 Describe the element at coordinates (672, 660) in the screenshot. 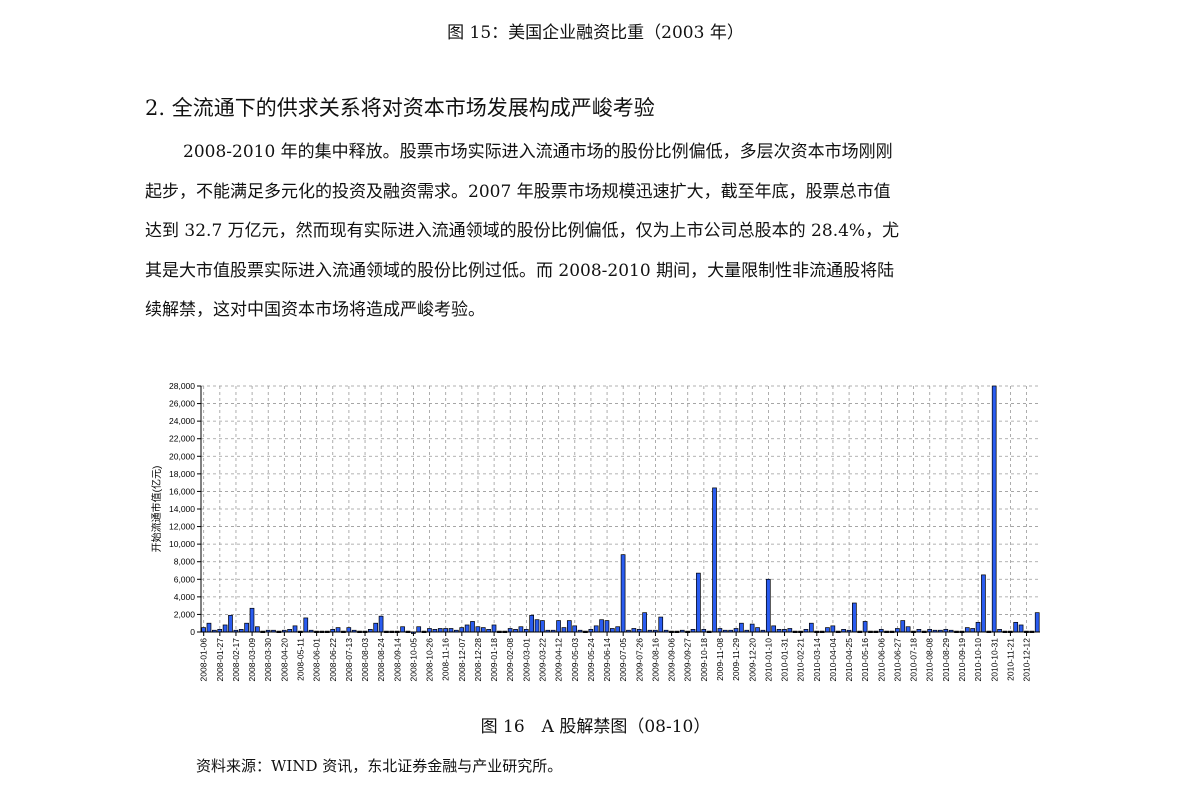

I see `x-tick-label: 2009-09-06` at that location.